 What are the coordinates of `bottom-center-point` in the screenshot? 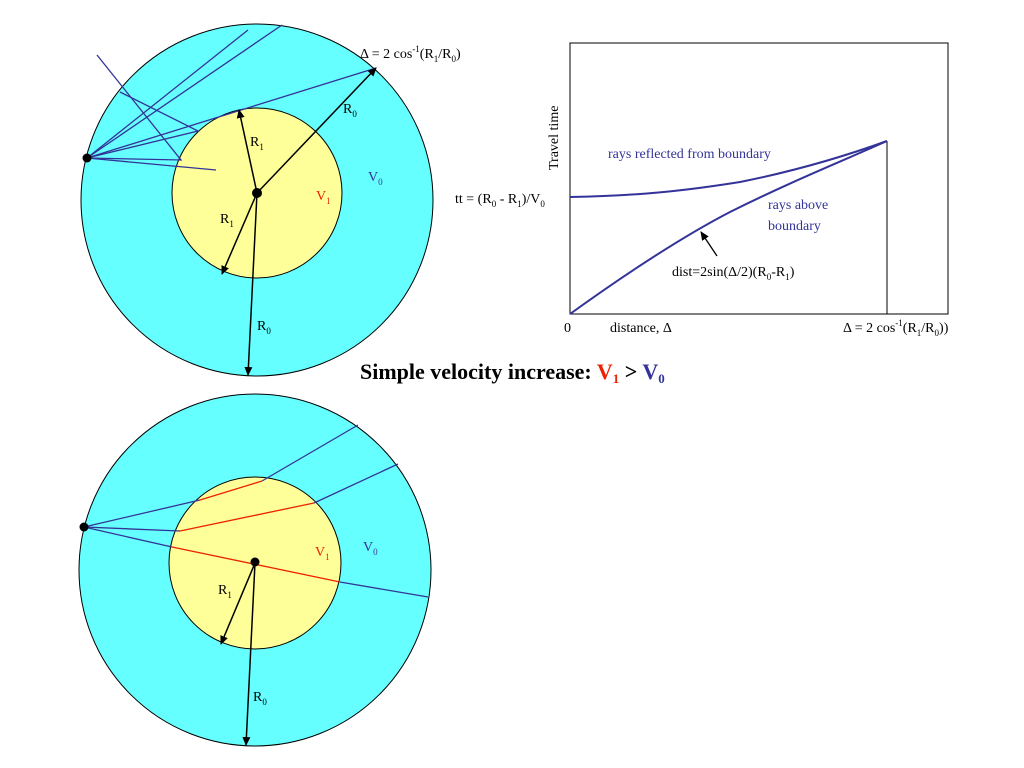 It's located at (255, 562).